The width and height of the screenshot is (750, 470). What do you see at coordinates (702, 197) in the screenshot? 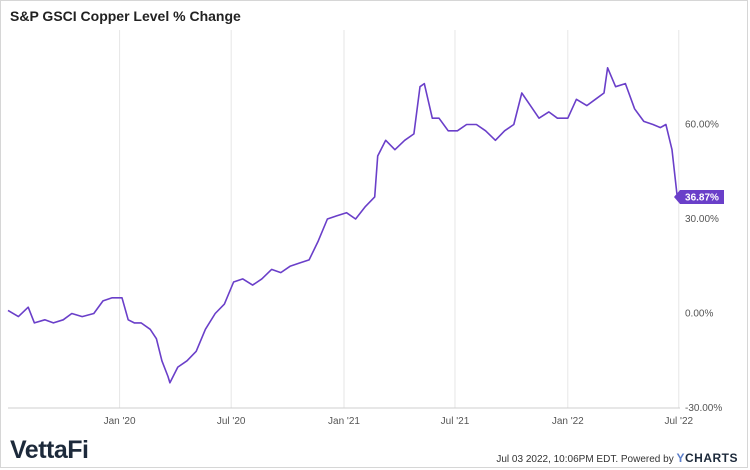
I see `last-value-label: 36.87%` at bounding box center [702, 197].